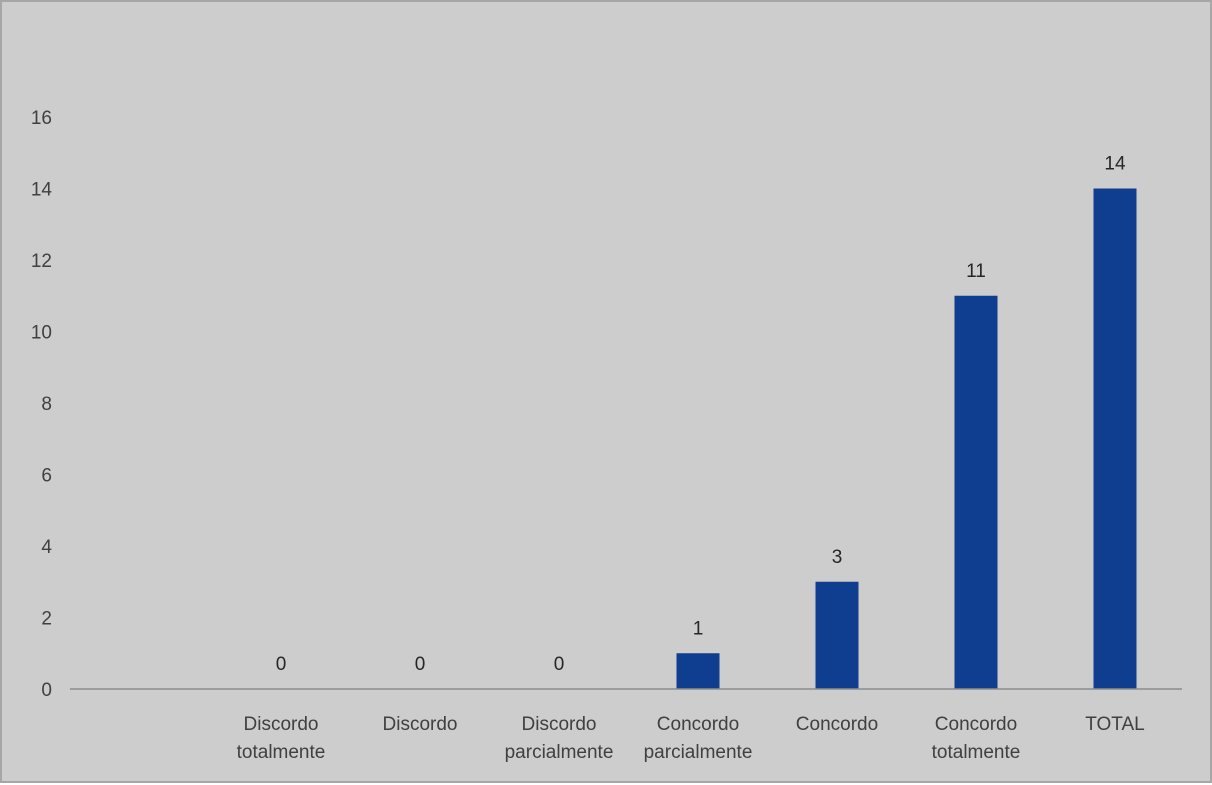 The height and width of the screenshot is (785, 1212). I want to click on y-tick-label: 16, so click(41, 118).